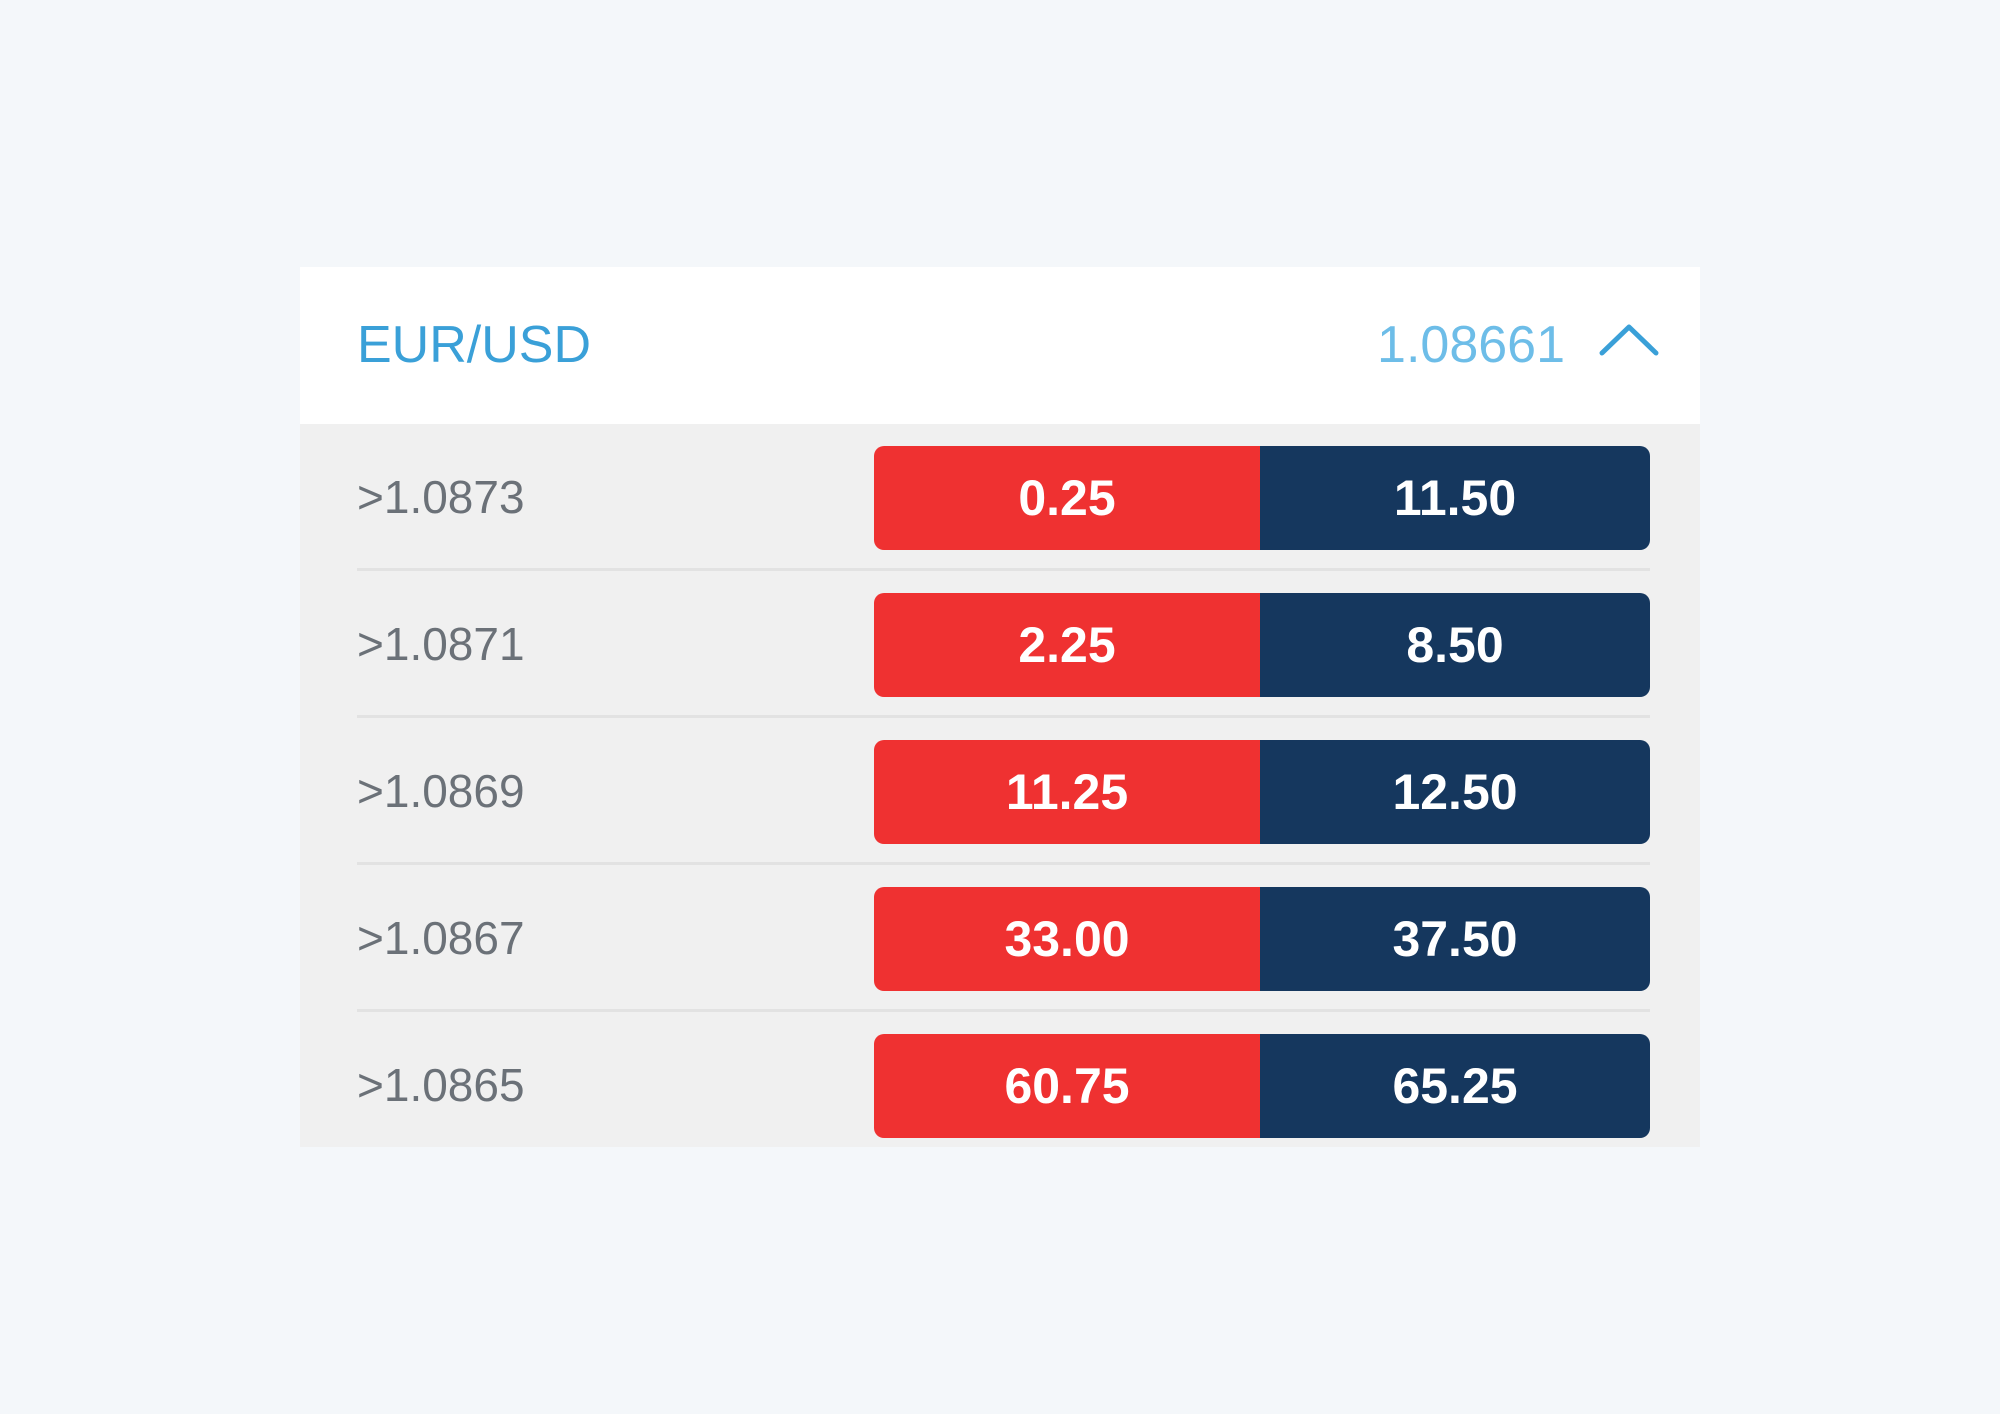  I want to click on sell-button: 2.25, so click(1067, 645).